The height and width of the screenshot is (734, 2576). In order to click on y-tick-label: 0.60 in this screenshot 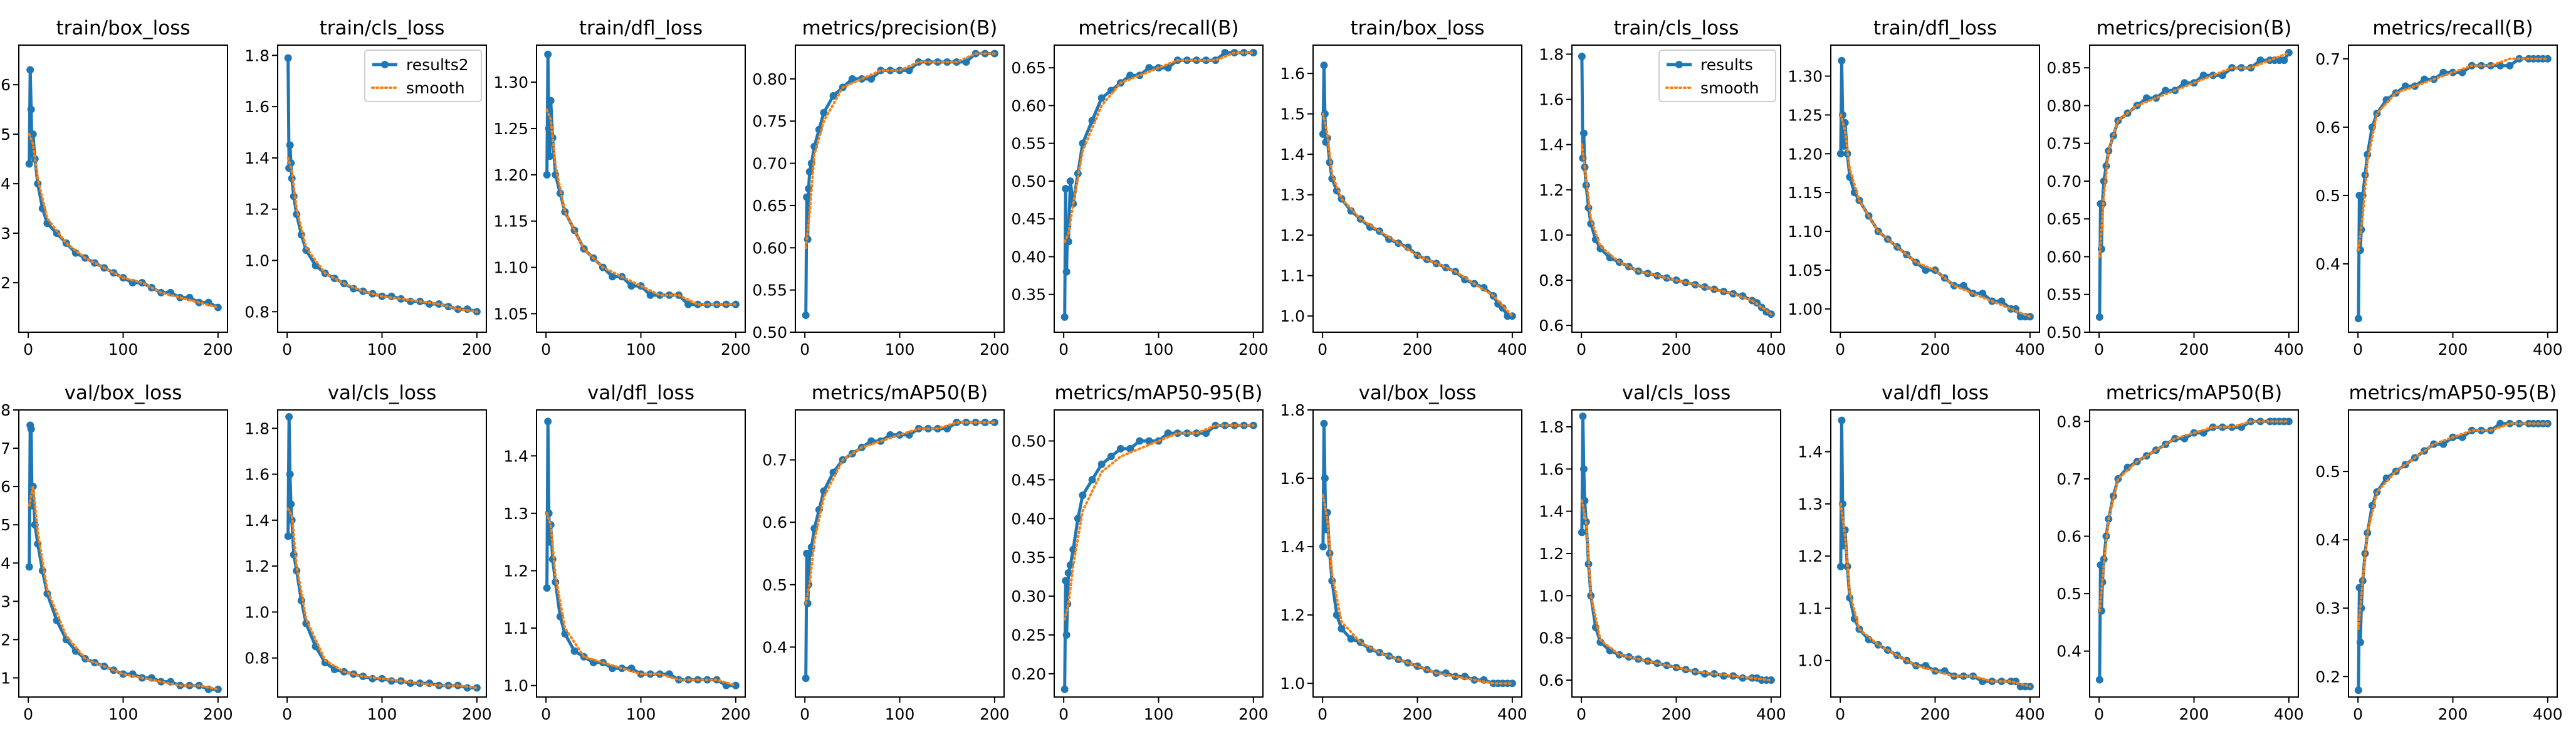, I will do `click(1028, 106)`.